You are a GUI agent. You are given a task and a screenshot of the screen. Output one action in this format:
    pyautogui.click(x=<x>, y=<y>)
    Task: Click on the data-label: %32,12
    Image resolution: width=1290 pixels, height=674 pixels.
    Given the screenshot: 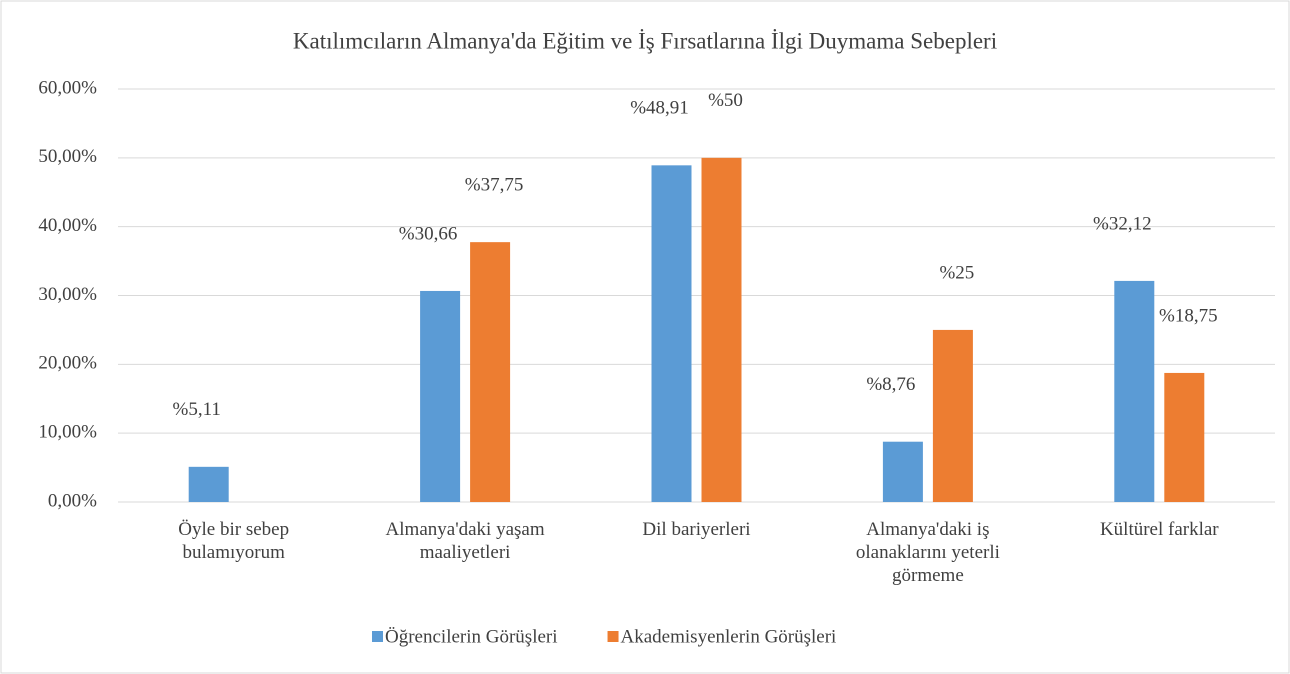 What is the action you would take?
    pyautogui.click(x=1122, y=223)
    